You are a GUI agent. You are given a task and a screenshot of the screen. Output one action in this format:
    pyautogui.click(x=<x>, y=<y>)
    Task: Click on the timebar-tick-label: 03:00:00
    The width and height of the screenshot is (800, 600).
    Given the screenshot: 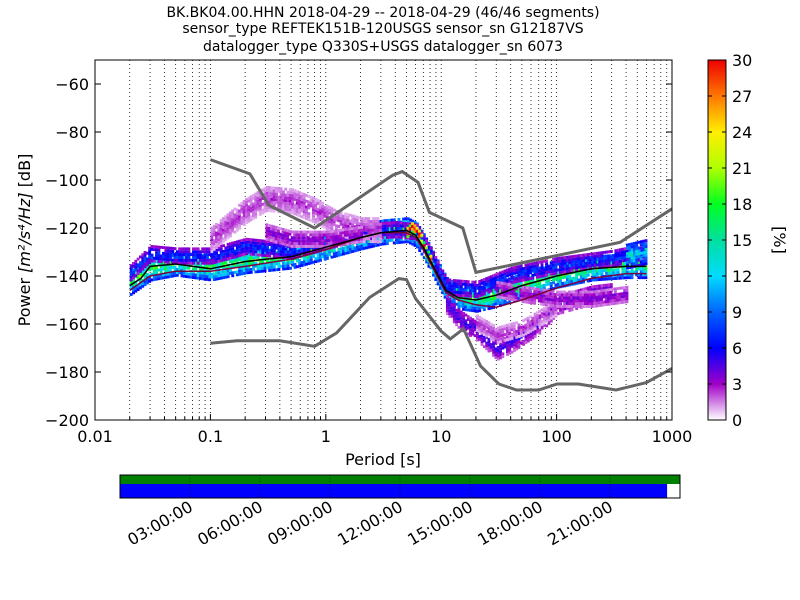 What is the action you would take?
    pyautogui.click(x=160, y=523)
    